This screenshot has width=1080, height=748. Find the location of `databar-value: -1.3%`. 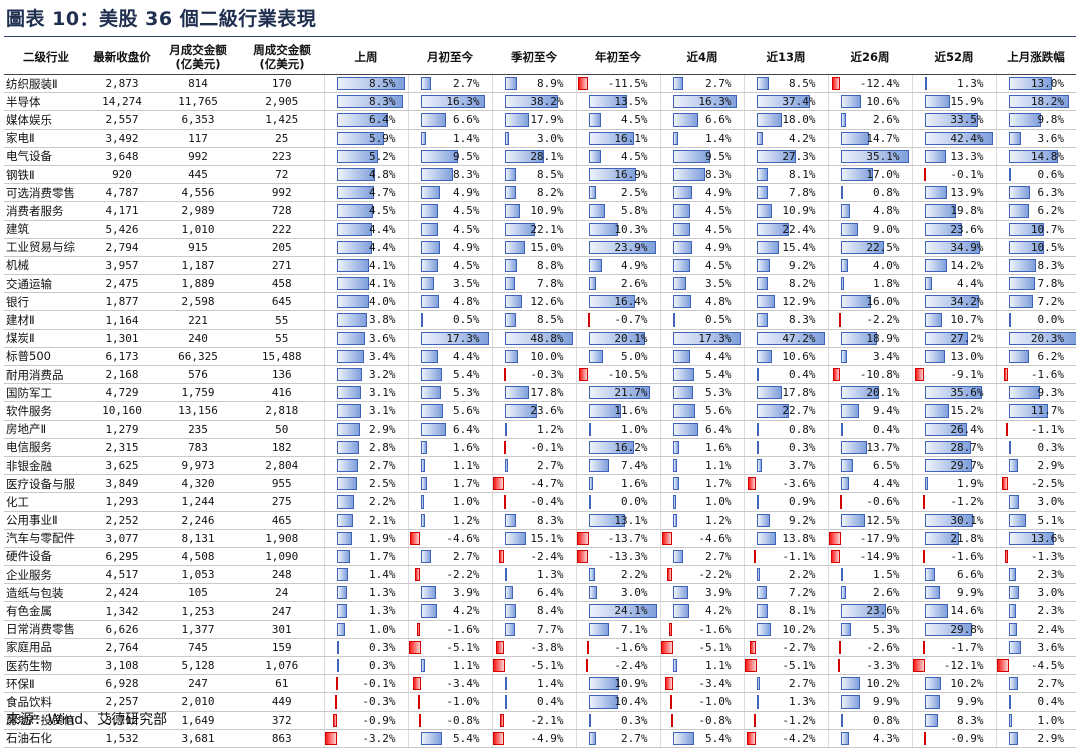

databar-value: -1.3% is located at coordinates (1047, 556).